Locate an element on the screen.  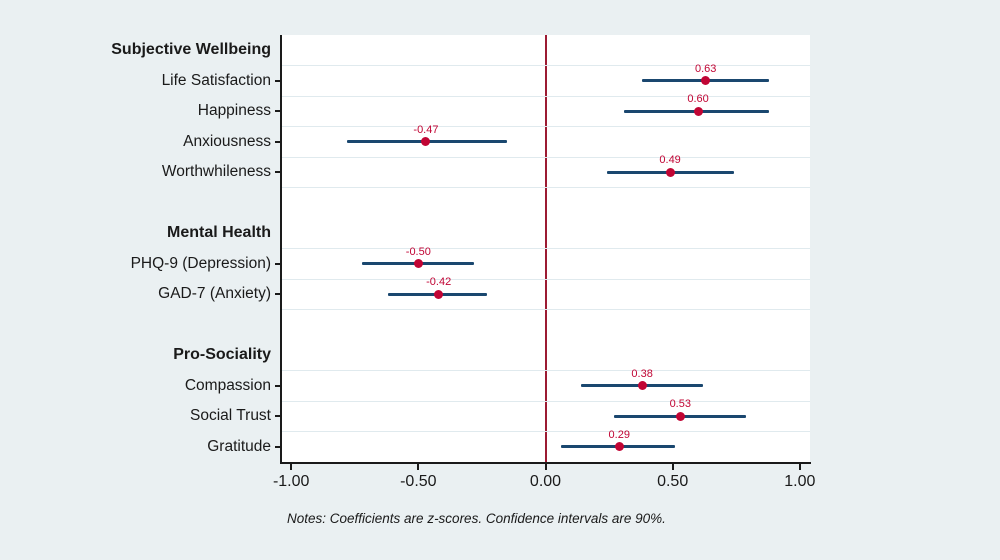
estimate-label: 0.53 is located at coordinates (680, 404).